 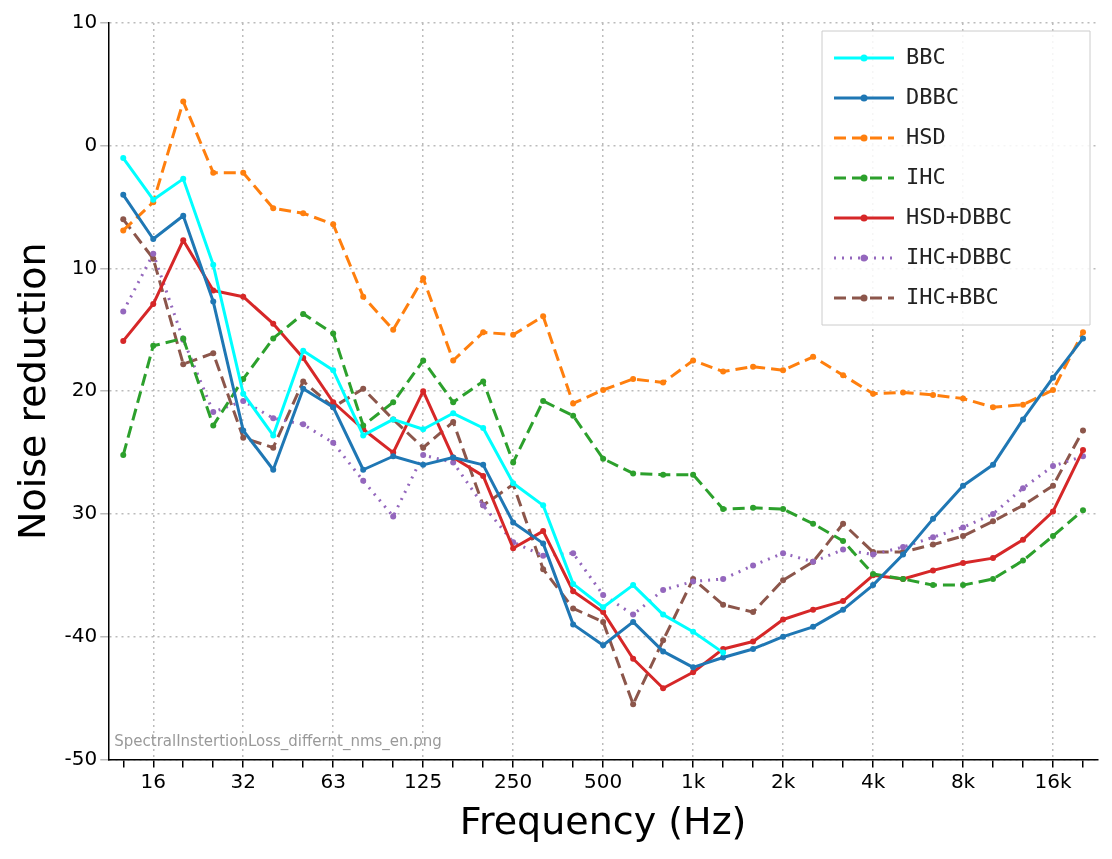 I want to click on x-tick-label: 16k, so click(x=1053, y=780).